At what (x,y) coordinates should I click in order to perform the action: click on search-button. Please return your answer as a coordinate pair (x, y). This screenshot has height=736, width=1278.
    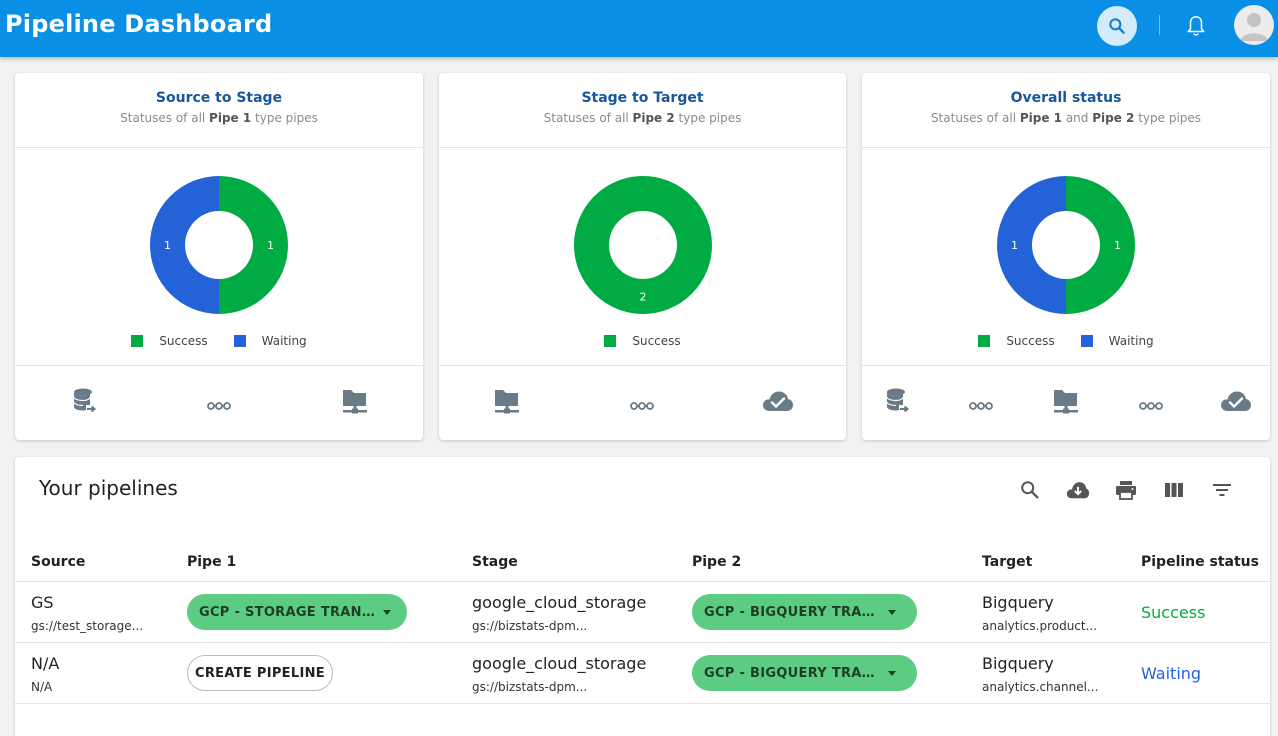
    Looking at the image, I should click on (1117, 26).